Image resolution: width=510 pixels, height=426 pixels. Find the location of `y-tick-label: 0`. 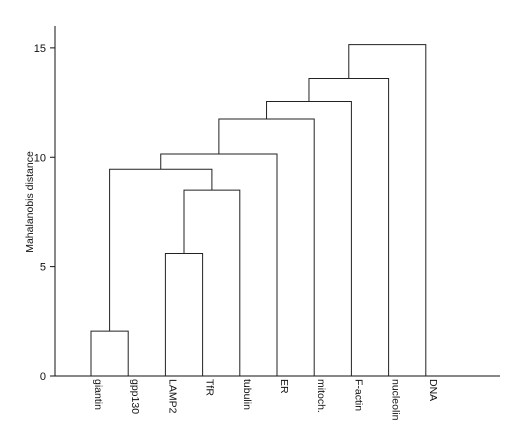

y-tick-label: 0 is located at coordinates (43, 377).